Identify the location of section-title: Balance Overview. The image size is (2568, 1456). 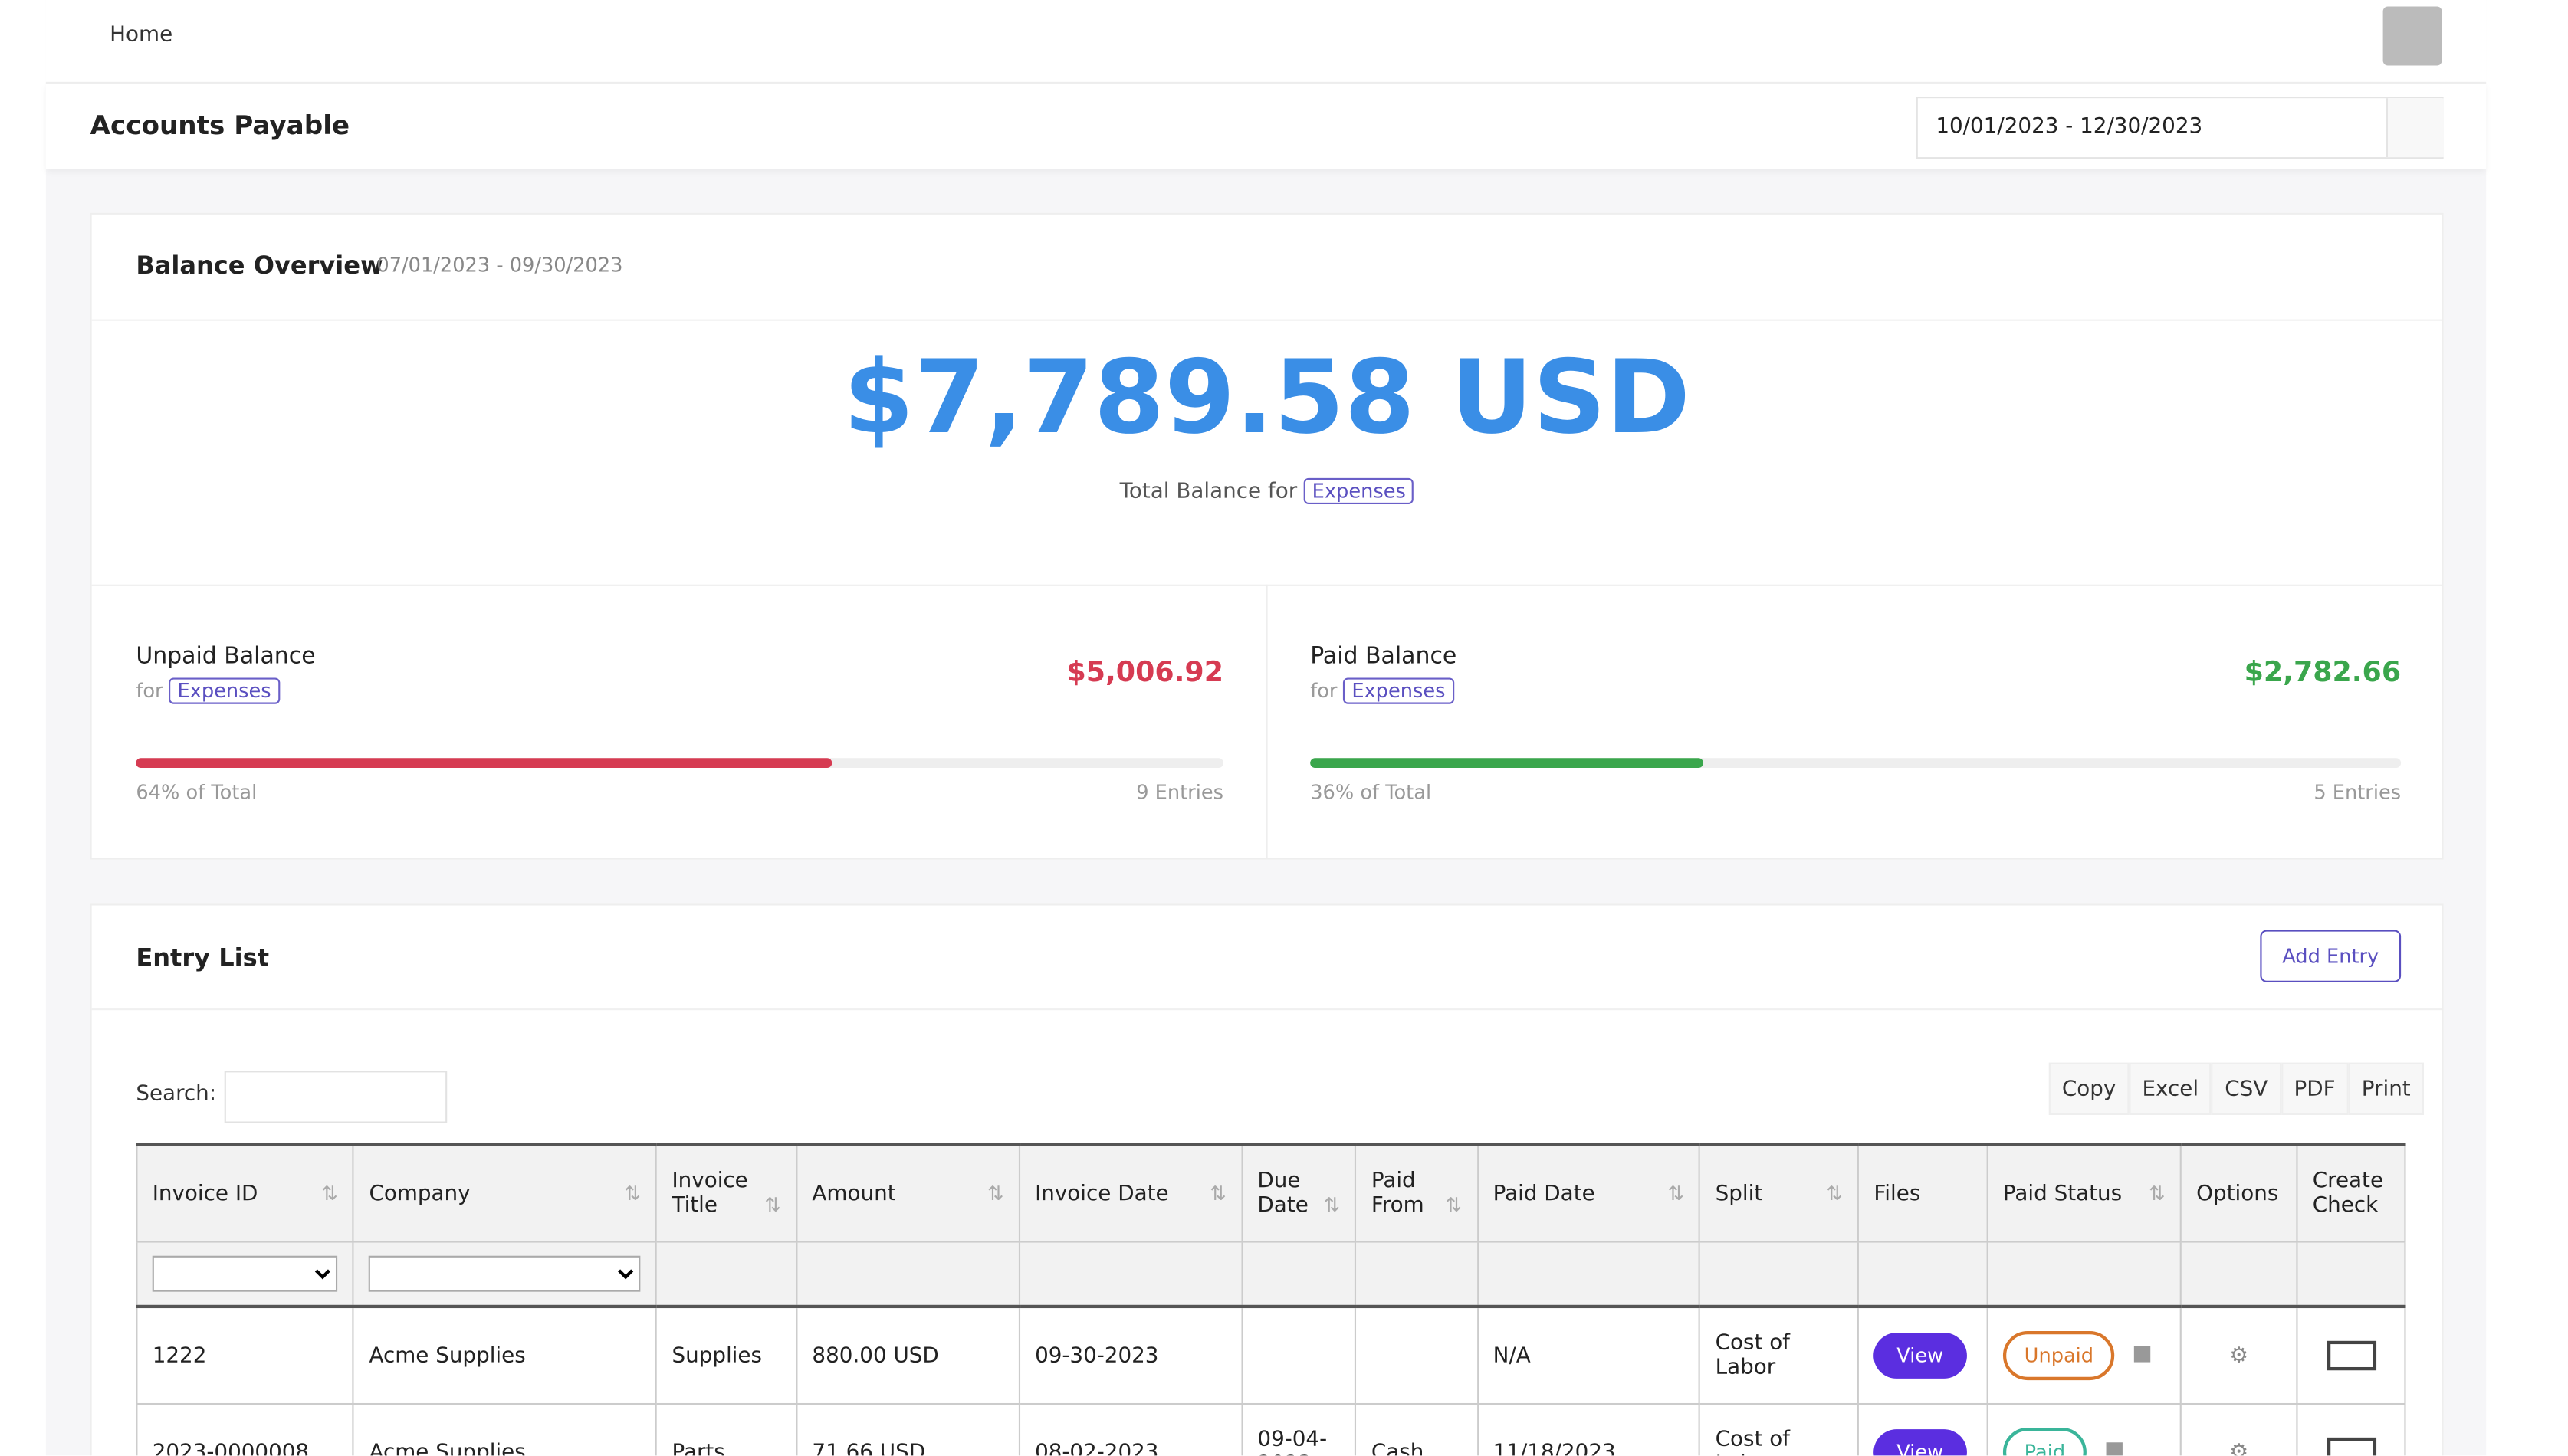
(260, 265).